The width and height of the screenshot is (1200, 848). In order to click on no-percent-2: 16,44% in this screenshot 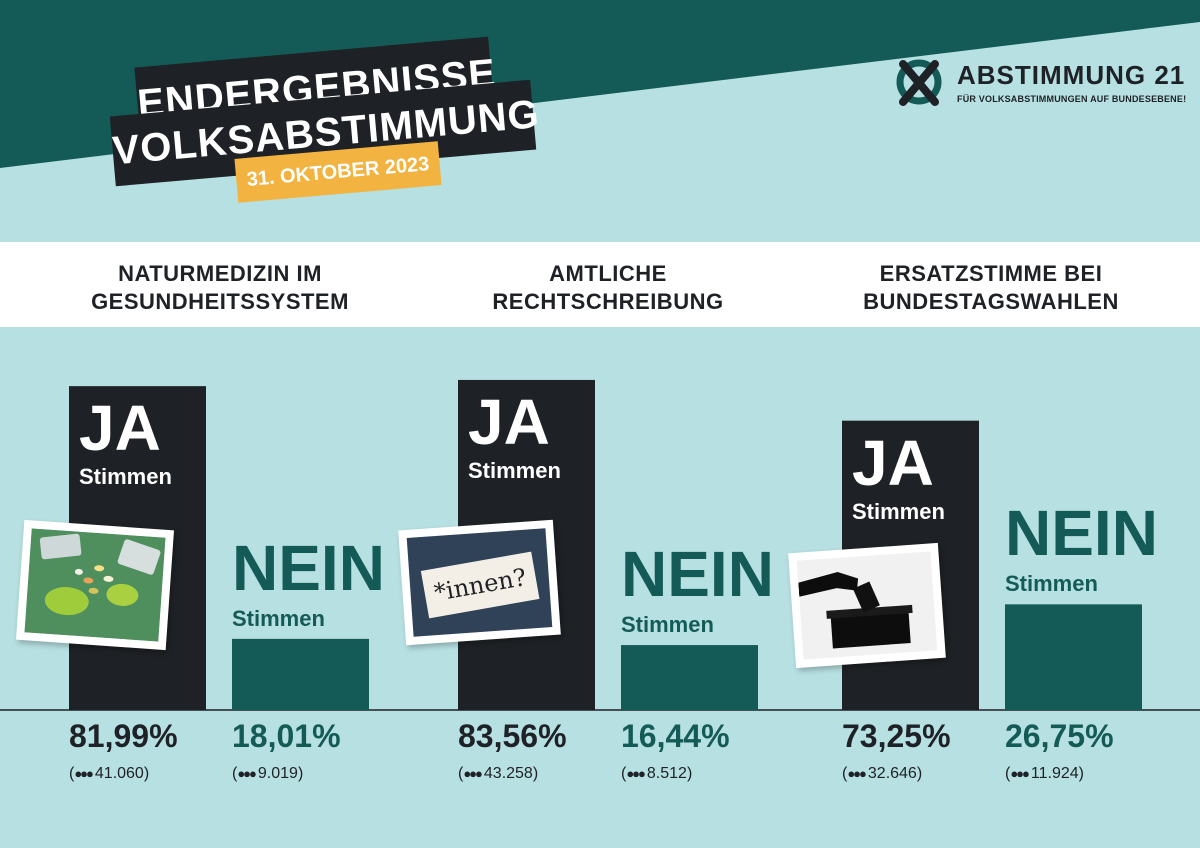, I will do `click(675, 736)`.